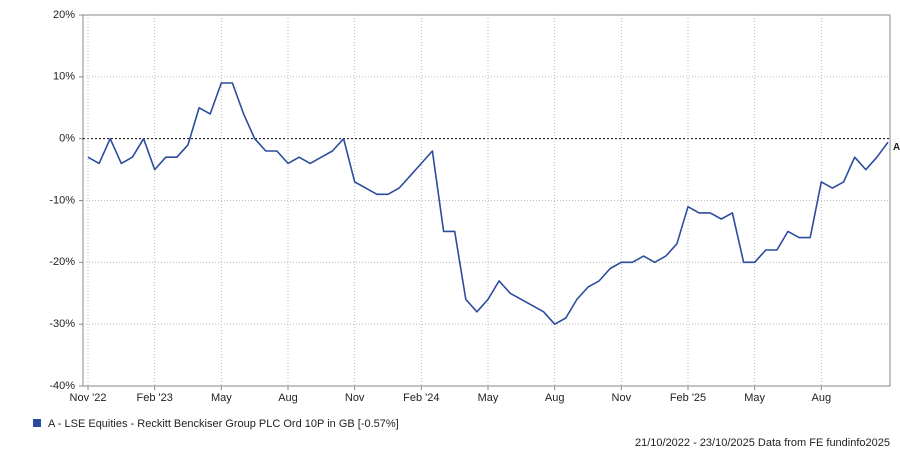 The width and height of the screenshot is (900, 450). What do you see at coordinates (62, 262) in the screenshot?
I see `y-tick-label: -20%` at bounding box center [62, 262].